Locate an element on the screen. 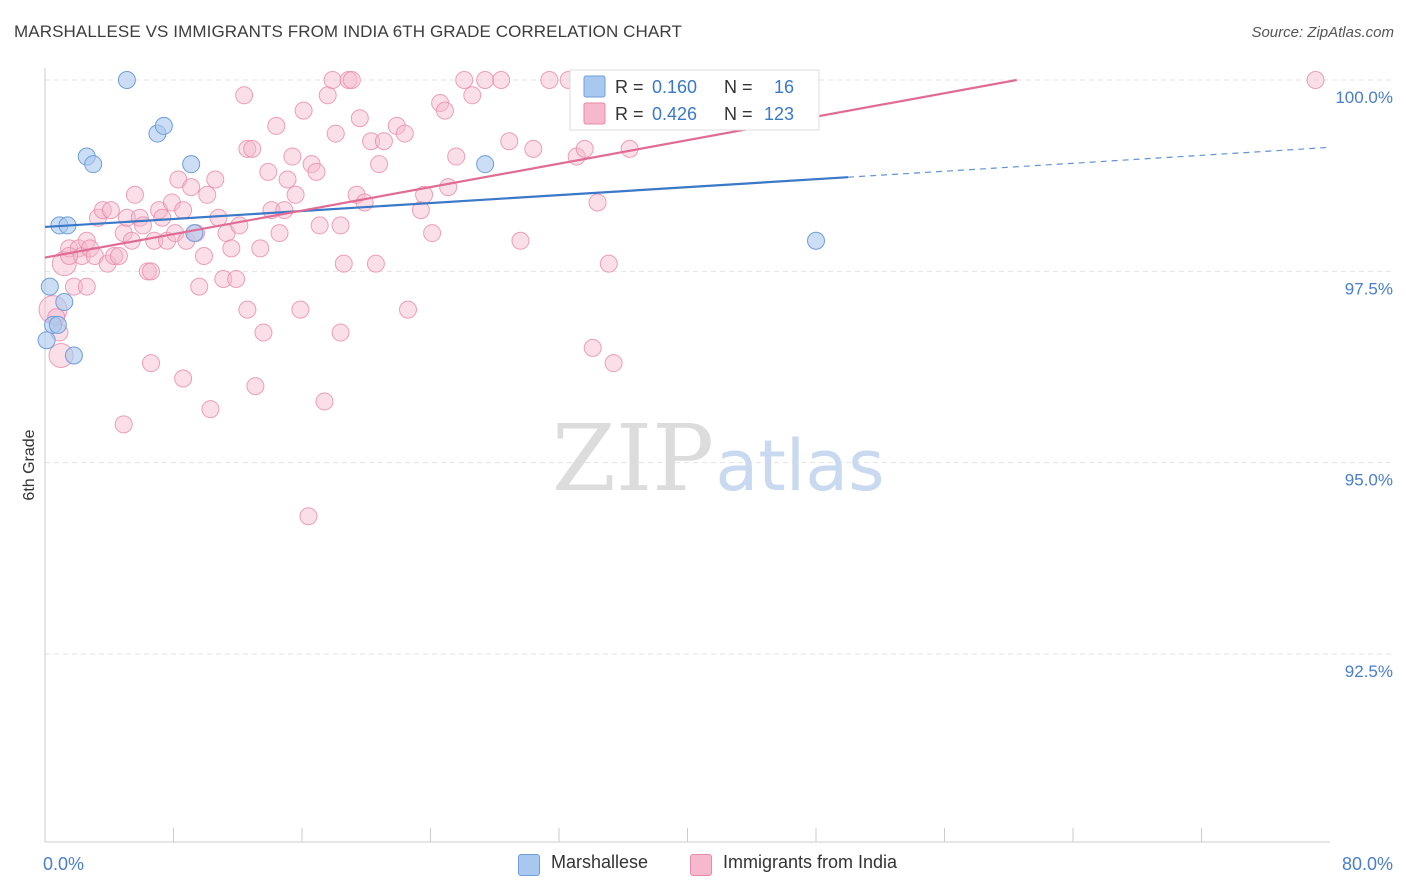  y-tick-label-3: 100.0% is located at coordinates (1364, 97).